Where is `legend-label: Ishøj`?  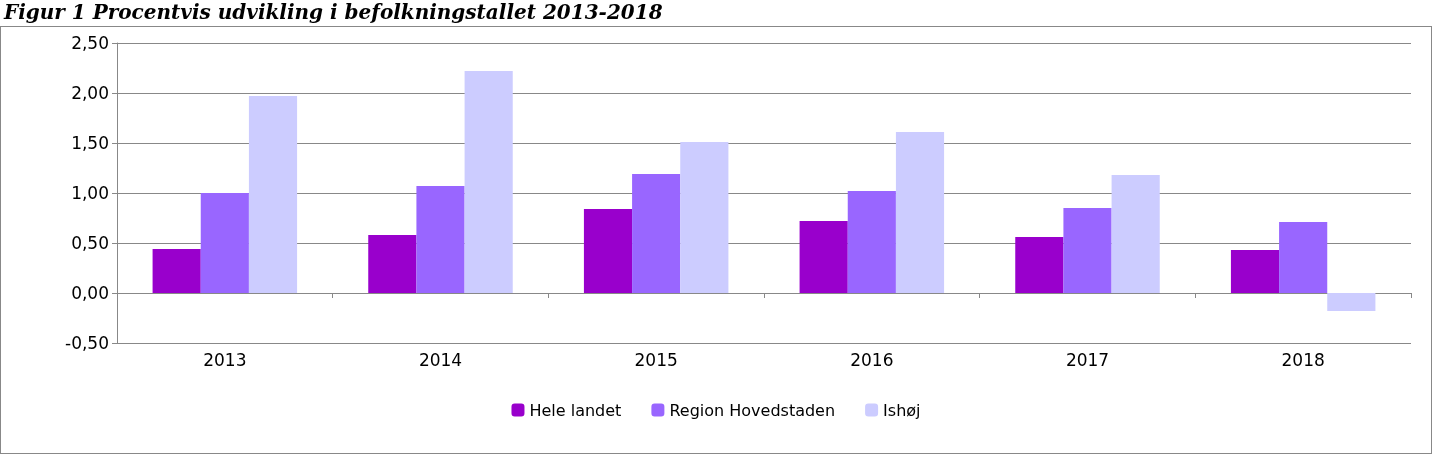 legend-label: Ishøj is located at coordinates (902, 410).